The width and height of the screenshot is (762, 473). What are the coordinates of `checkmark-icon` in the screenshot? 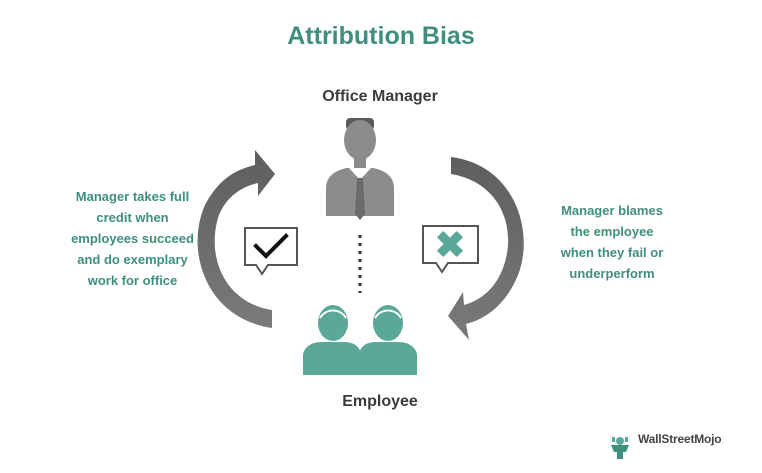 It's located at (271, 251).